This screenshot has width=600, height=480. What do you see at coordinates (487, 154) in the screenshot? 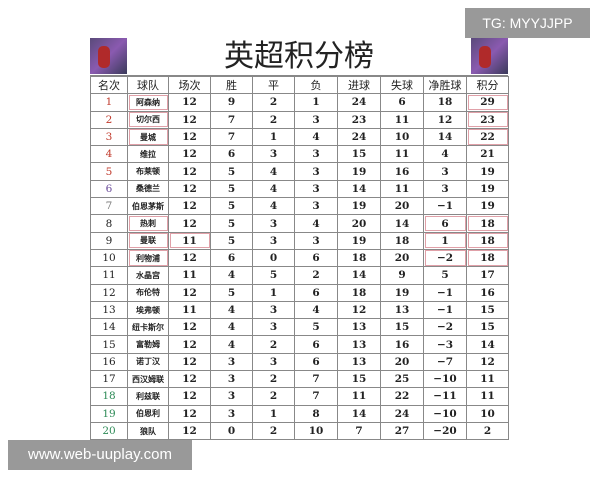
I see `cell-points: 21` at bounding box center [487, 154].